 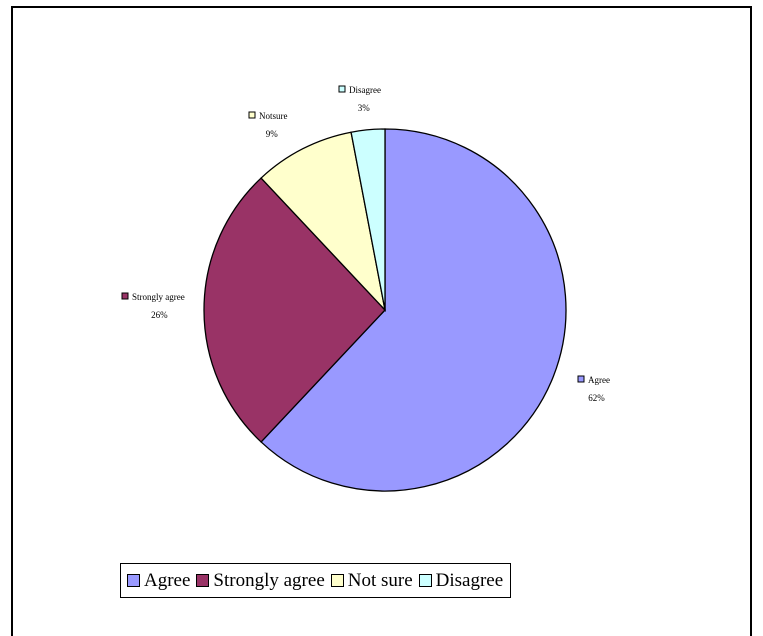 What do you see at coordinates (159, 315) in the screenshot?
I see `data-label-percent-strongly-agree: 26%` at bounding box center [159, 315].